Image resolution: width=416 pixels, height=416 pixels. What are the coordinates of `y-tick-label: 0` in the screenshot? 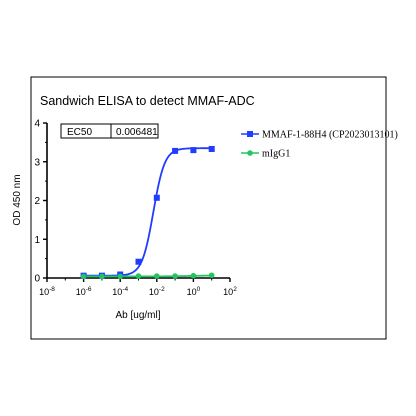 It's located at (37, 279).